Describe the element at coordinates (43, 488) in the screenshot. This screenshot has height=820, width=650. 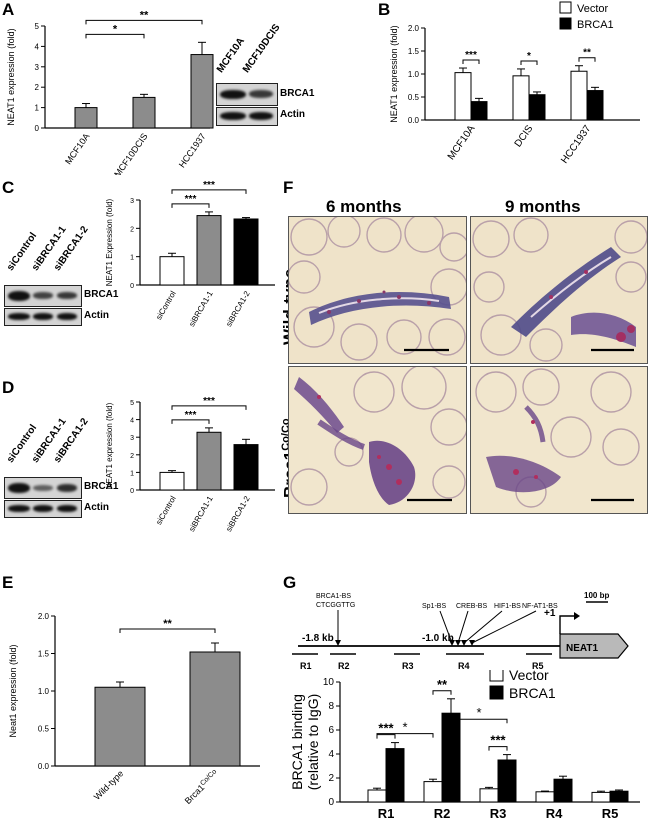
I see `blot-d-brca1` at that location.